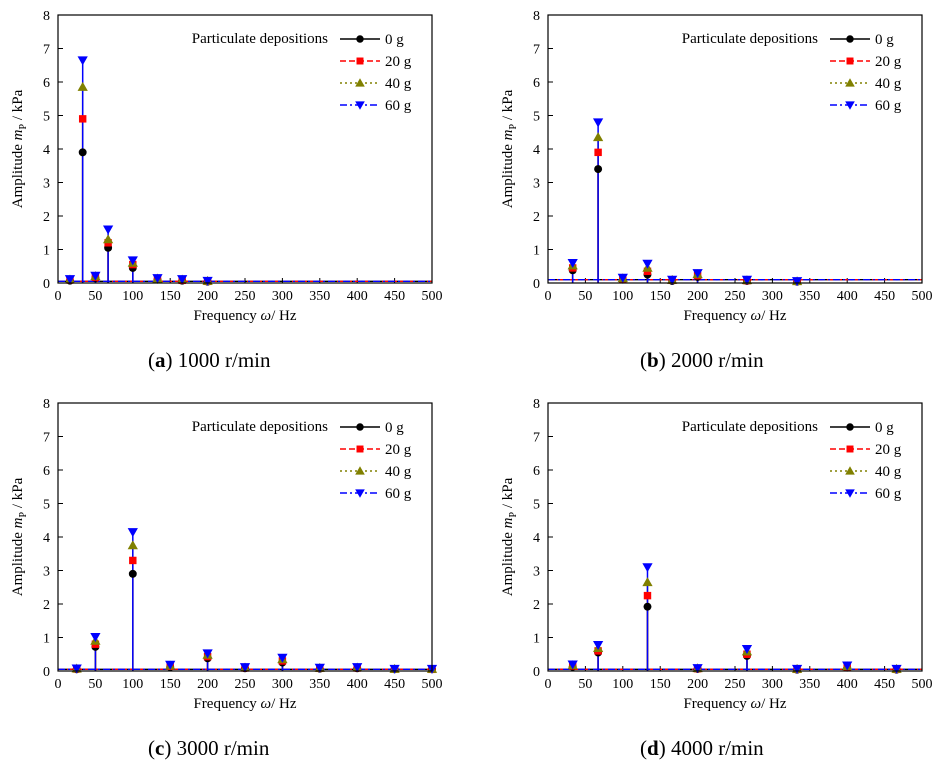 The height and width of the screenshot is (764, 937). What do you see at coordinates (18, 562) in the screenshot?
I see `y-axis-label-text: Amplitude` at bounding box center [18, 562].